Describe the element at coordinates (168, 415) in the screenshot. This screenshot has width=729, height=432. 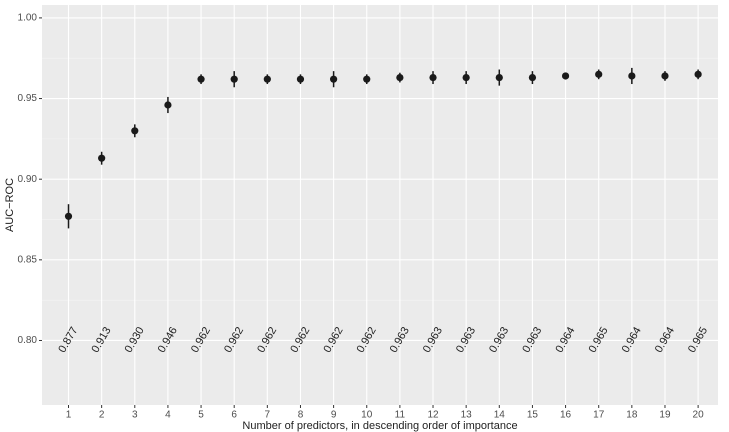
I see `x-tick-label: 4` at that location.